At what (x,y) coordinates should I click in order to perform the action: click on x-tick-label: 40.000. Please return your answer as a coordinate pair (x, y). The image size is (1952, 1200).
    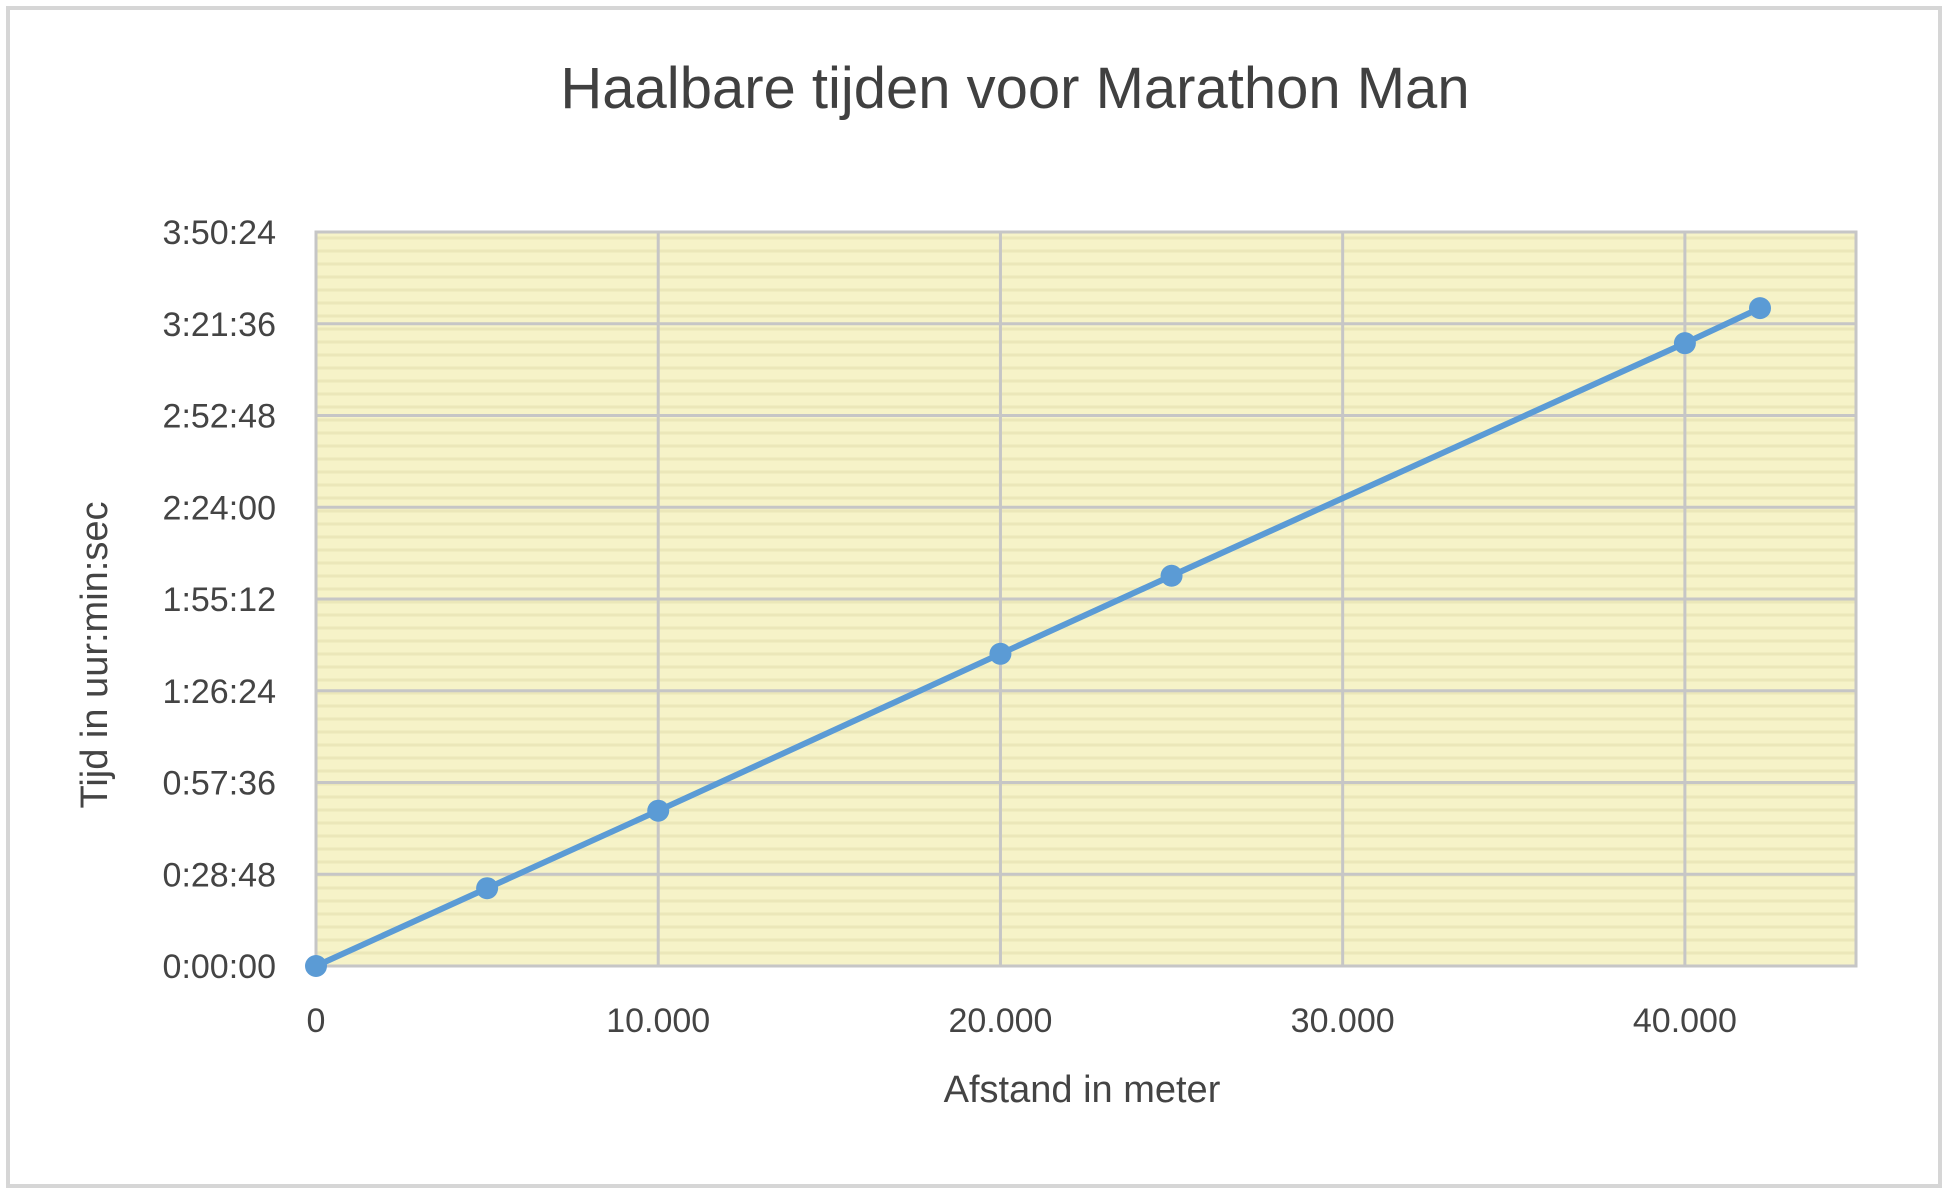
    Looking at the image, I should click on (1685, 1021).